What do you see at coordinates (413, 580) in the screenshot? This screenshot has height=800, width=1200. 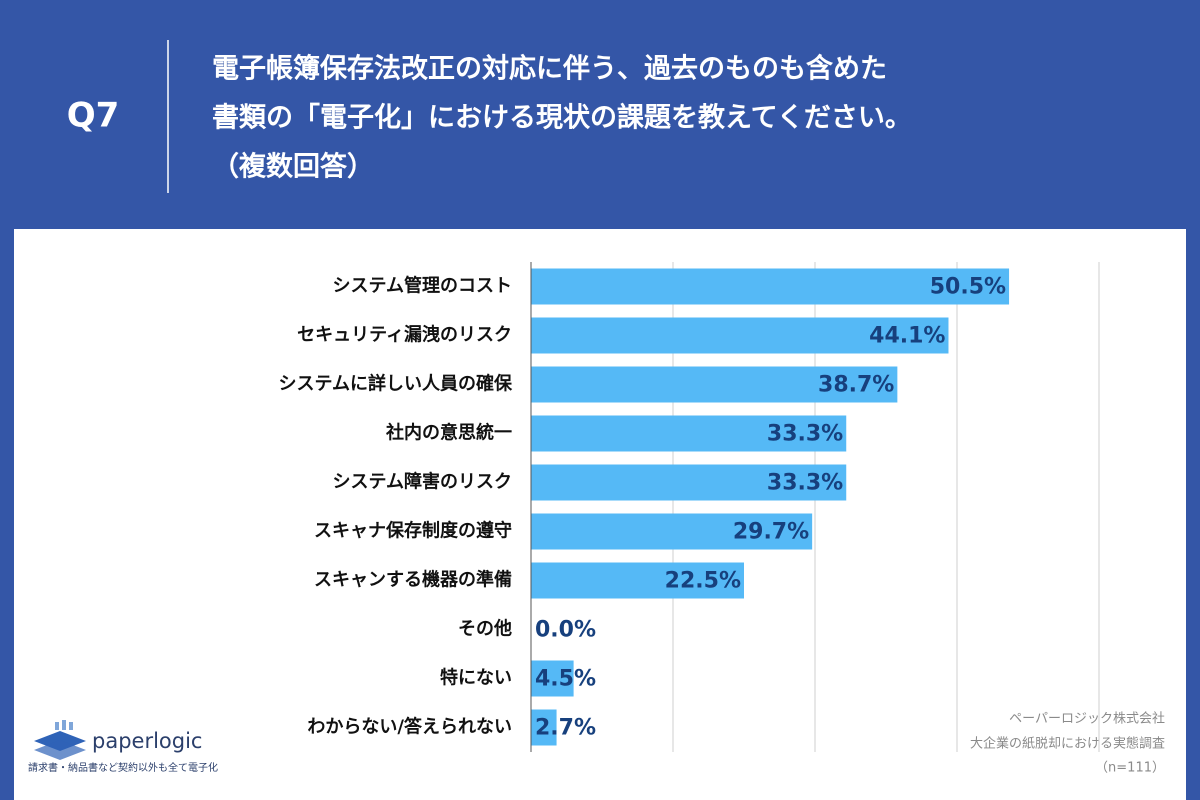 I see `category-label: スキャンする機器の準備` at bounding box center [413, 580].